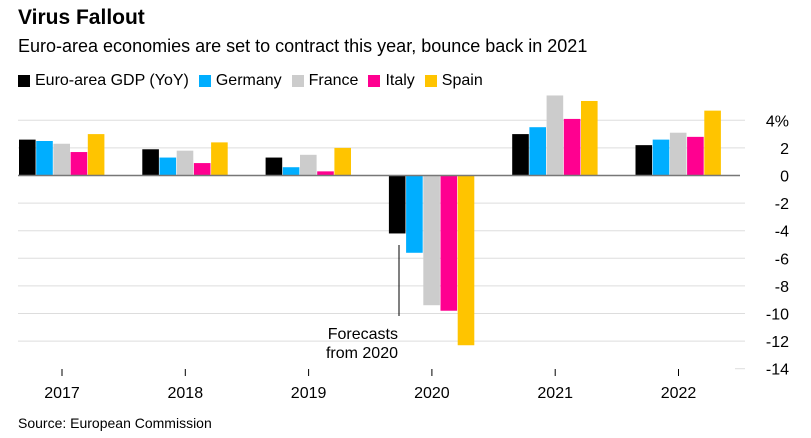 The width and height of the screenshot is (811, 438). I want to click on legend-item: Germany, so click(240, 81).